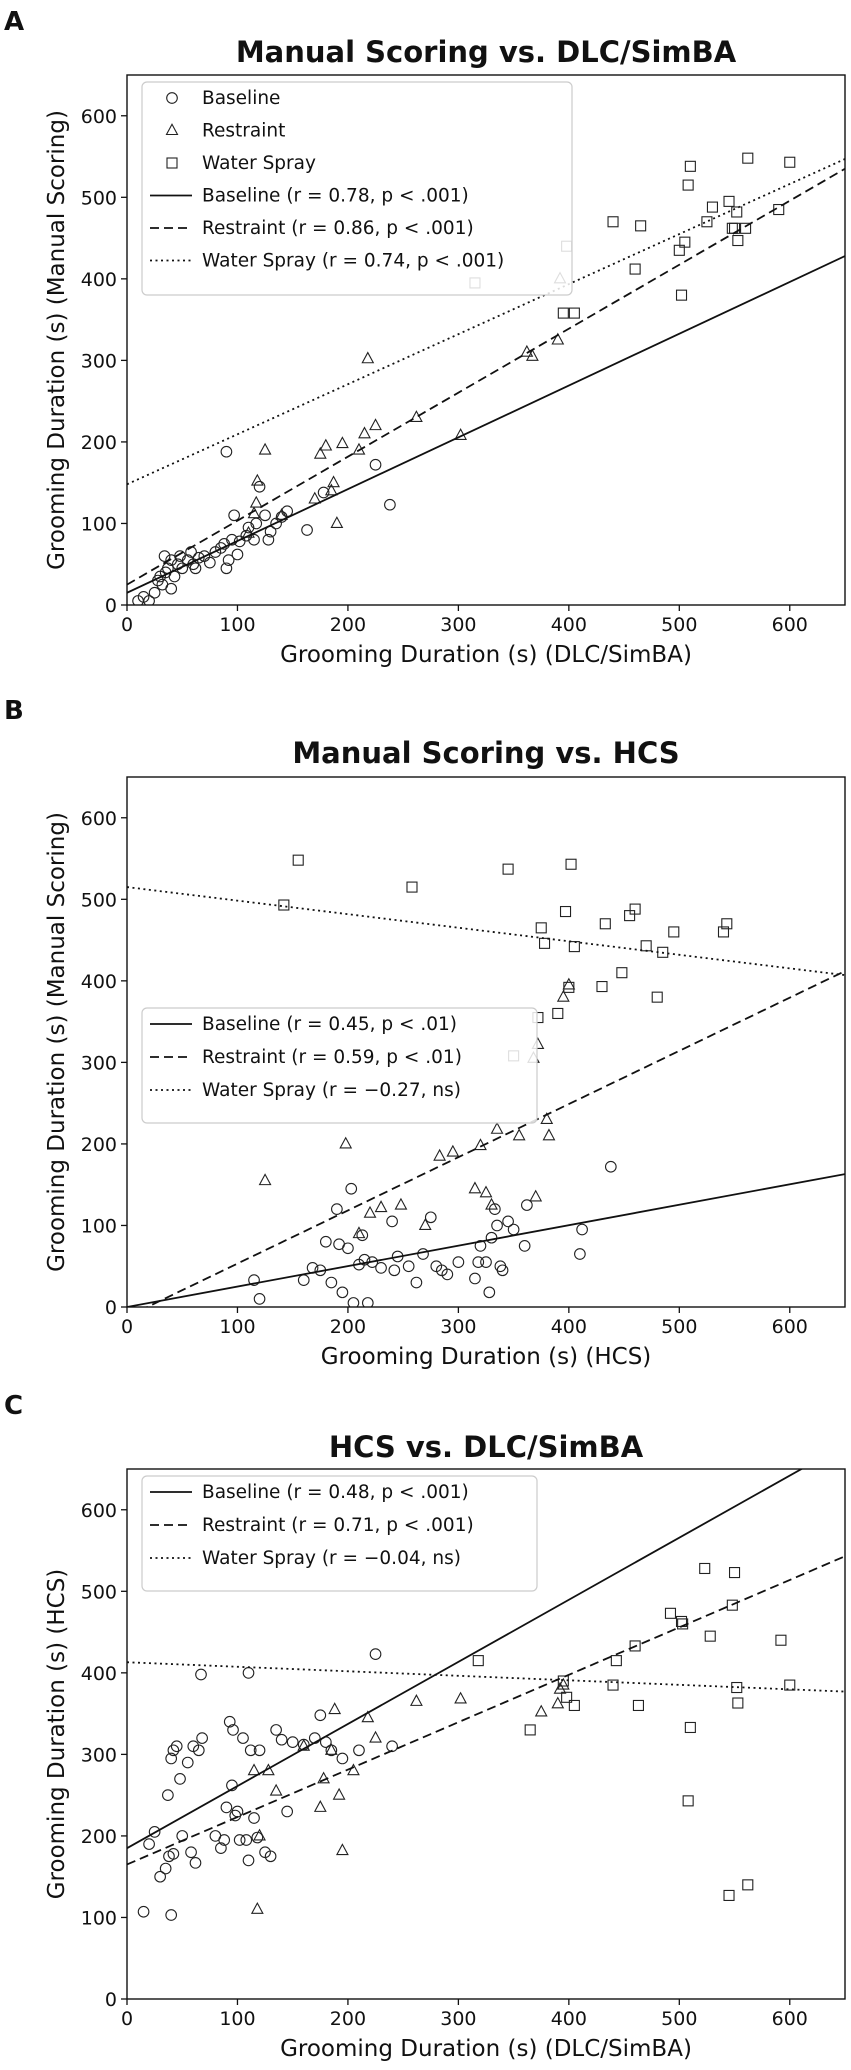 The image size is (851, 2070). I want to click on legend-marker-water-spray, so click(172, 163).